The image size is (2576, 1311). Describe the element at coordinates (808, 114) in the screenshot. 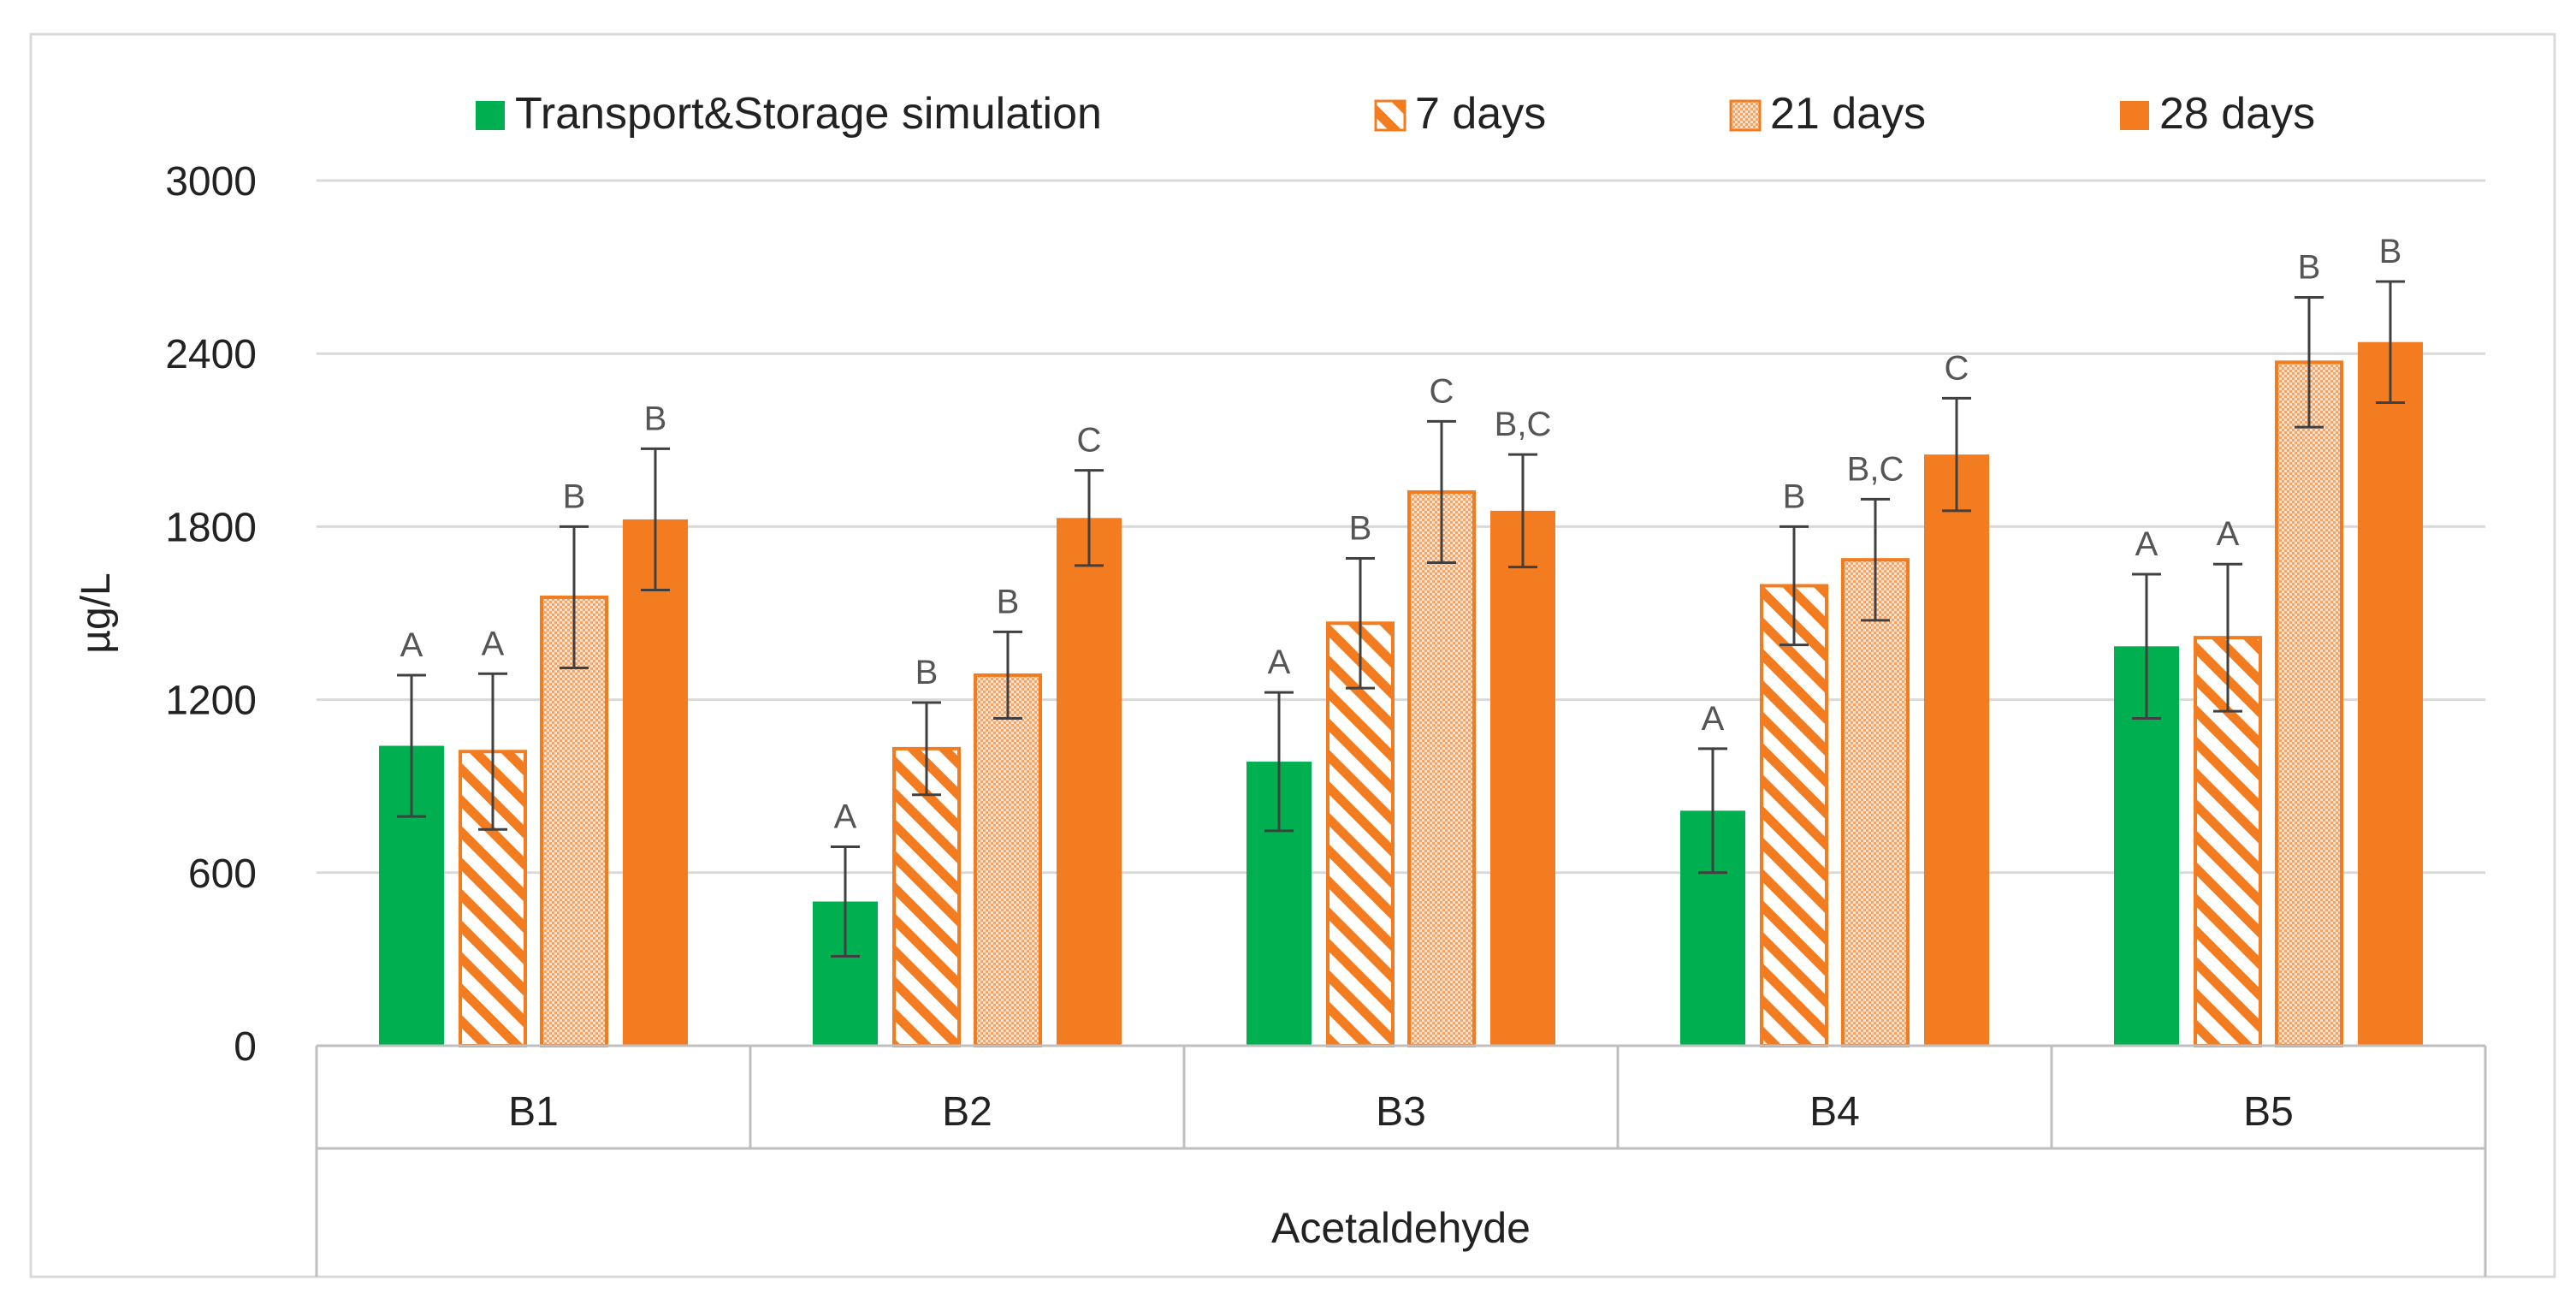

I see `legend-label: Transport&Storage simulation` at that location.